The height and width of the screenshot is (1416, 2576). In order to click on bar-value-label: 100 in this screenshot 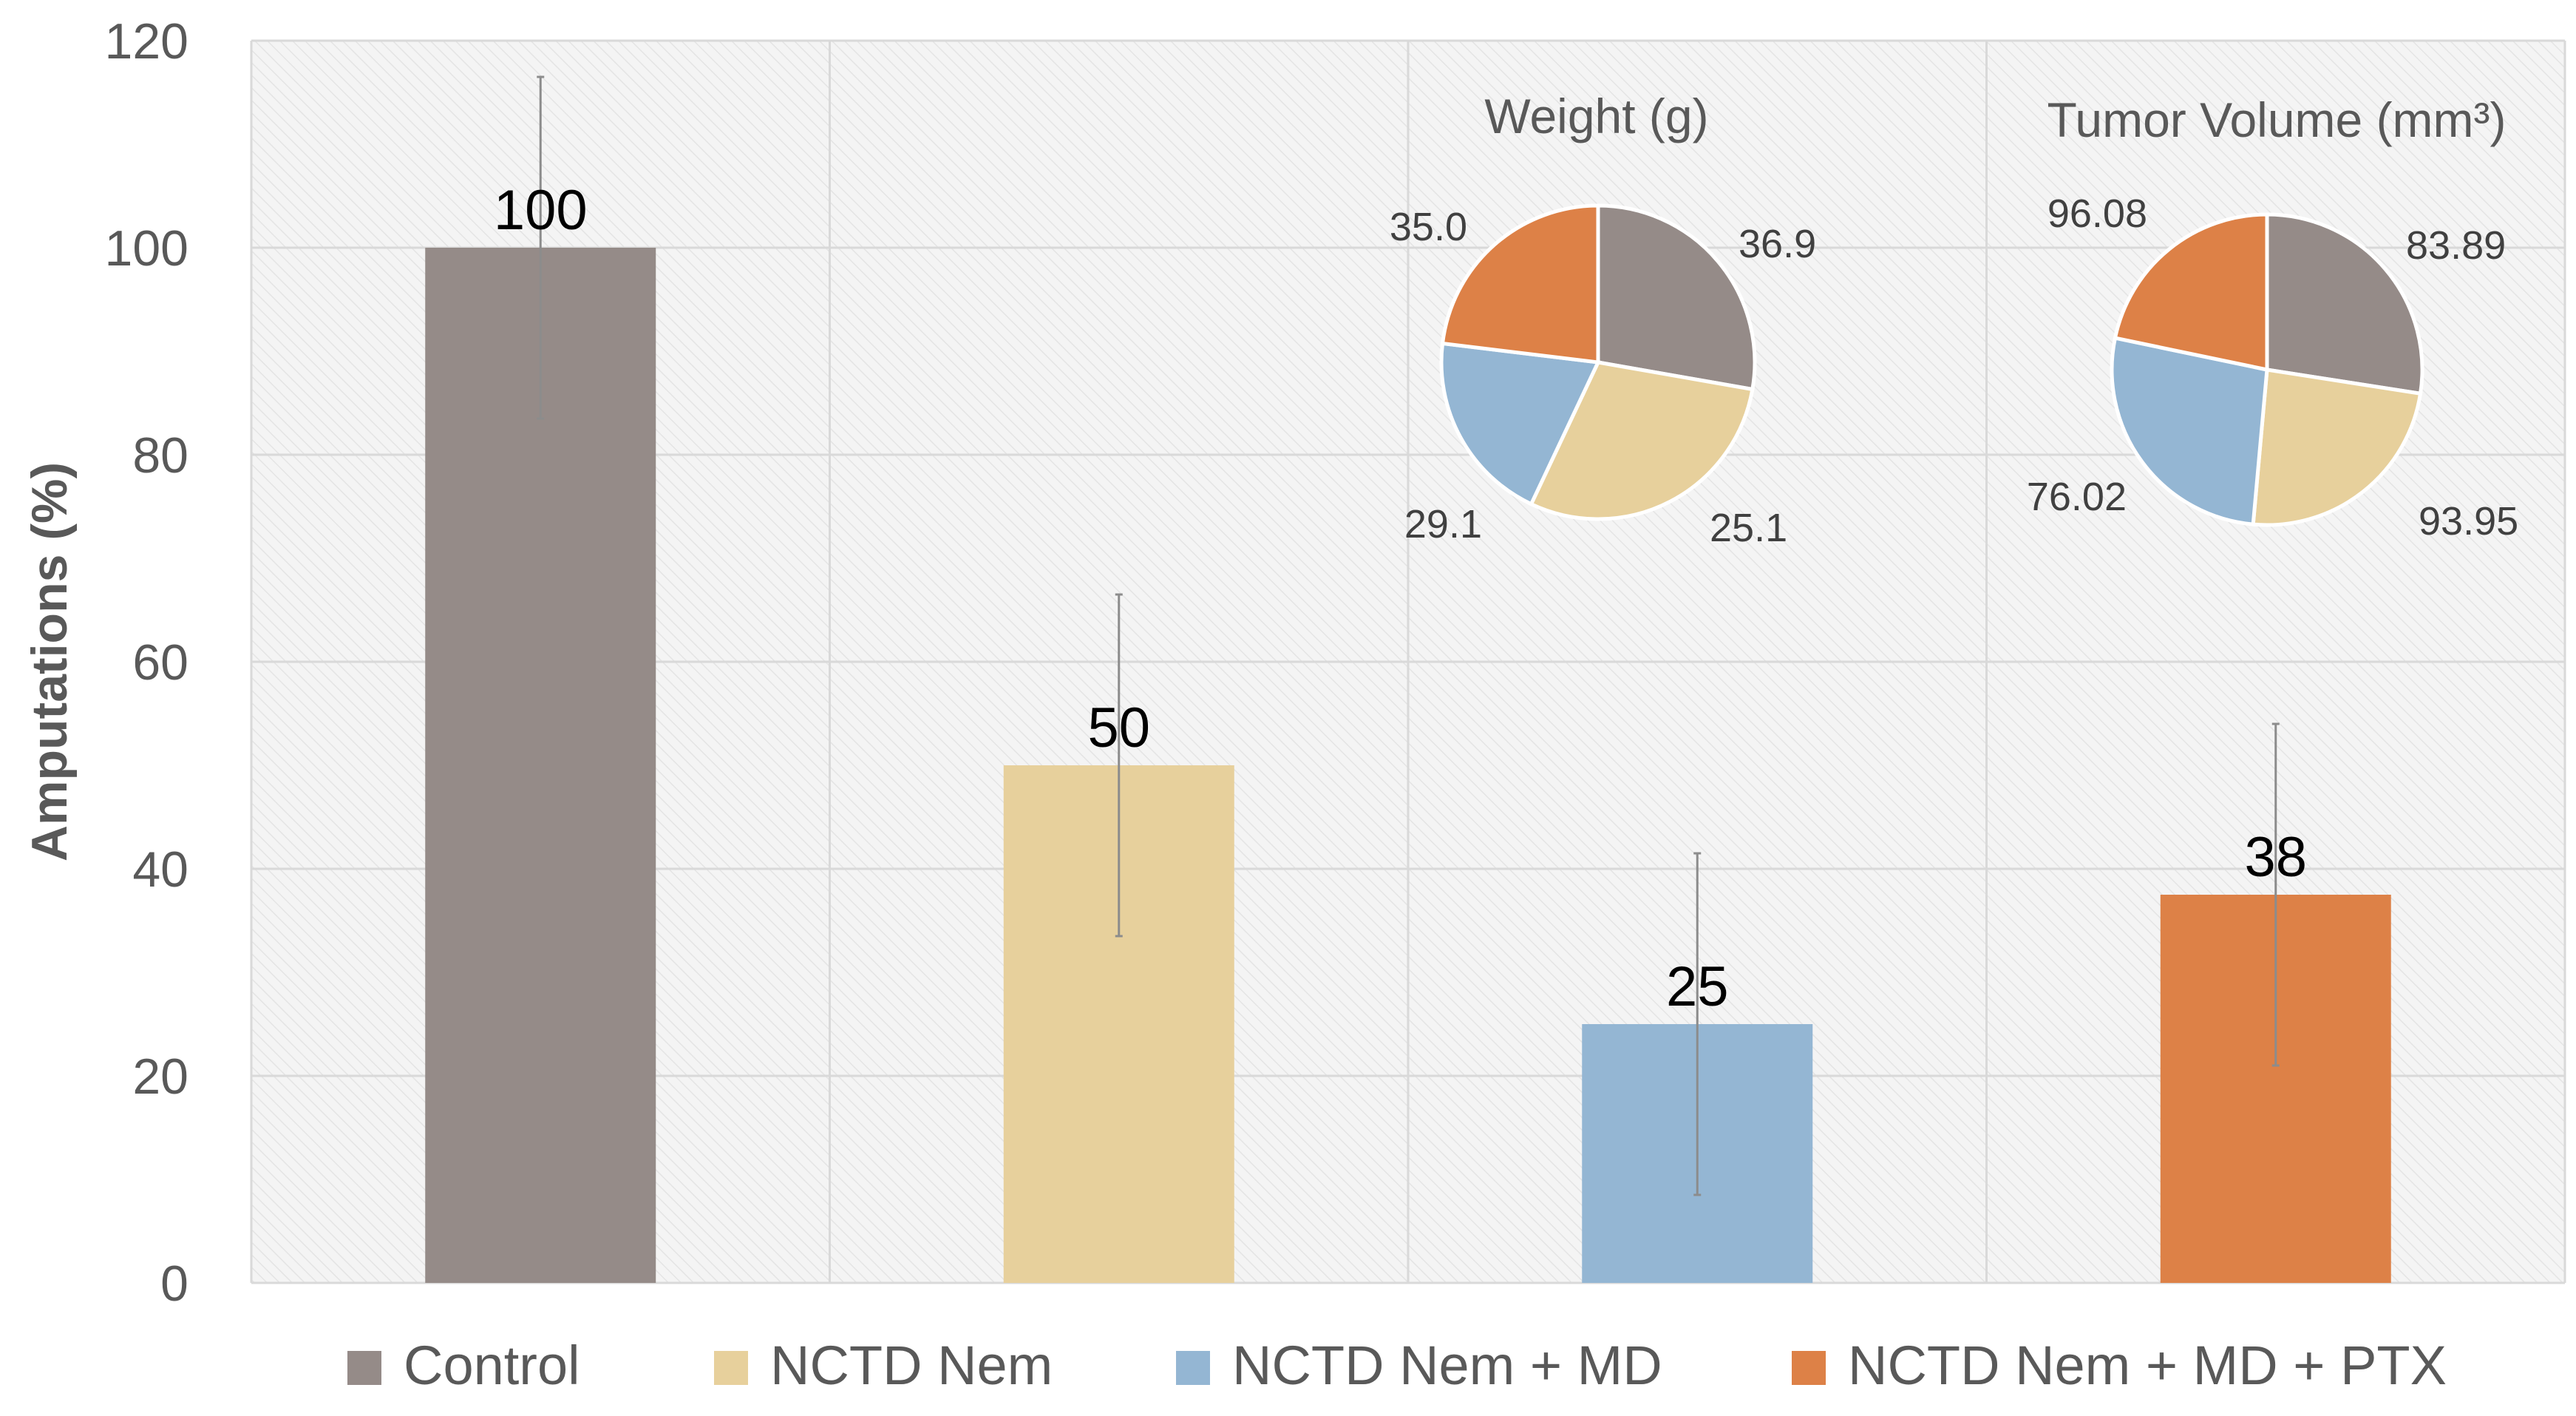, I will do `click(541, 210)`.